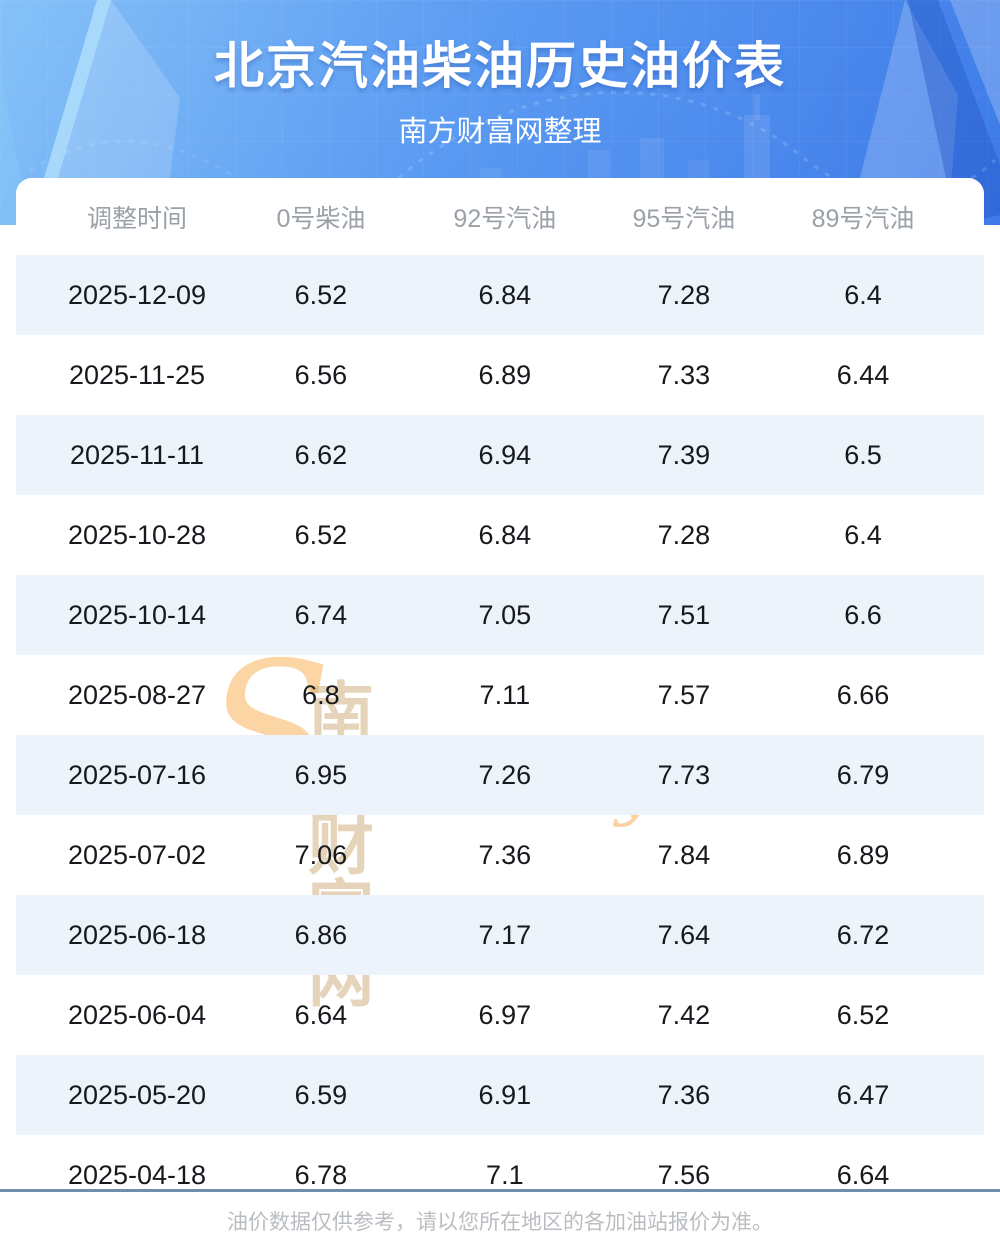 The image size is (1000, 1238). What do you see at coordinates (321, 854) in the screenshot?
I see `table-cell-price: 7.06` at bounding box center [321, 854].